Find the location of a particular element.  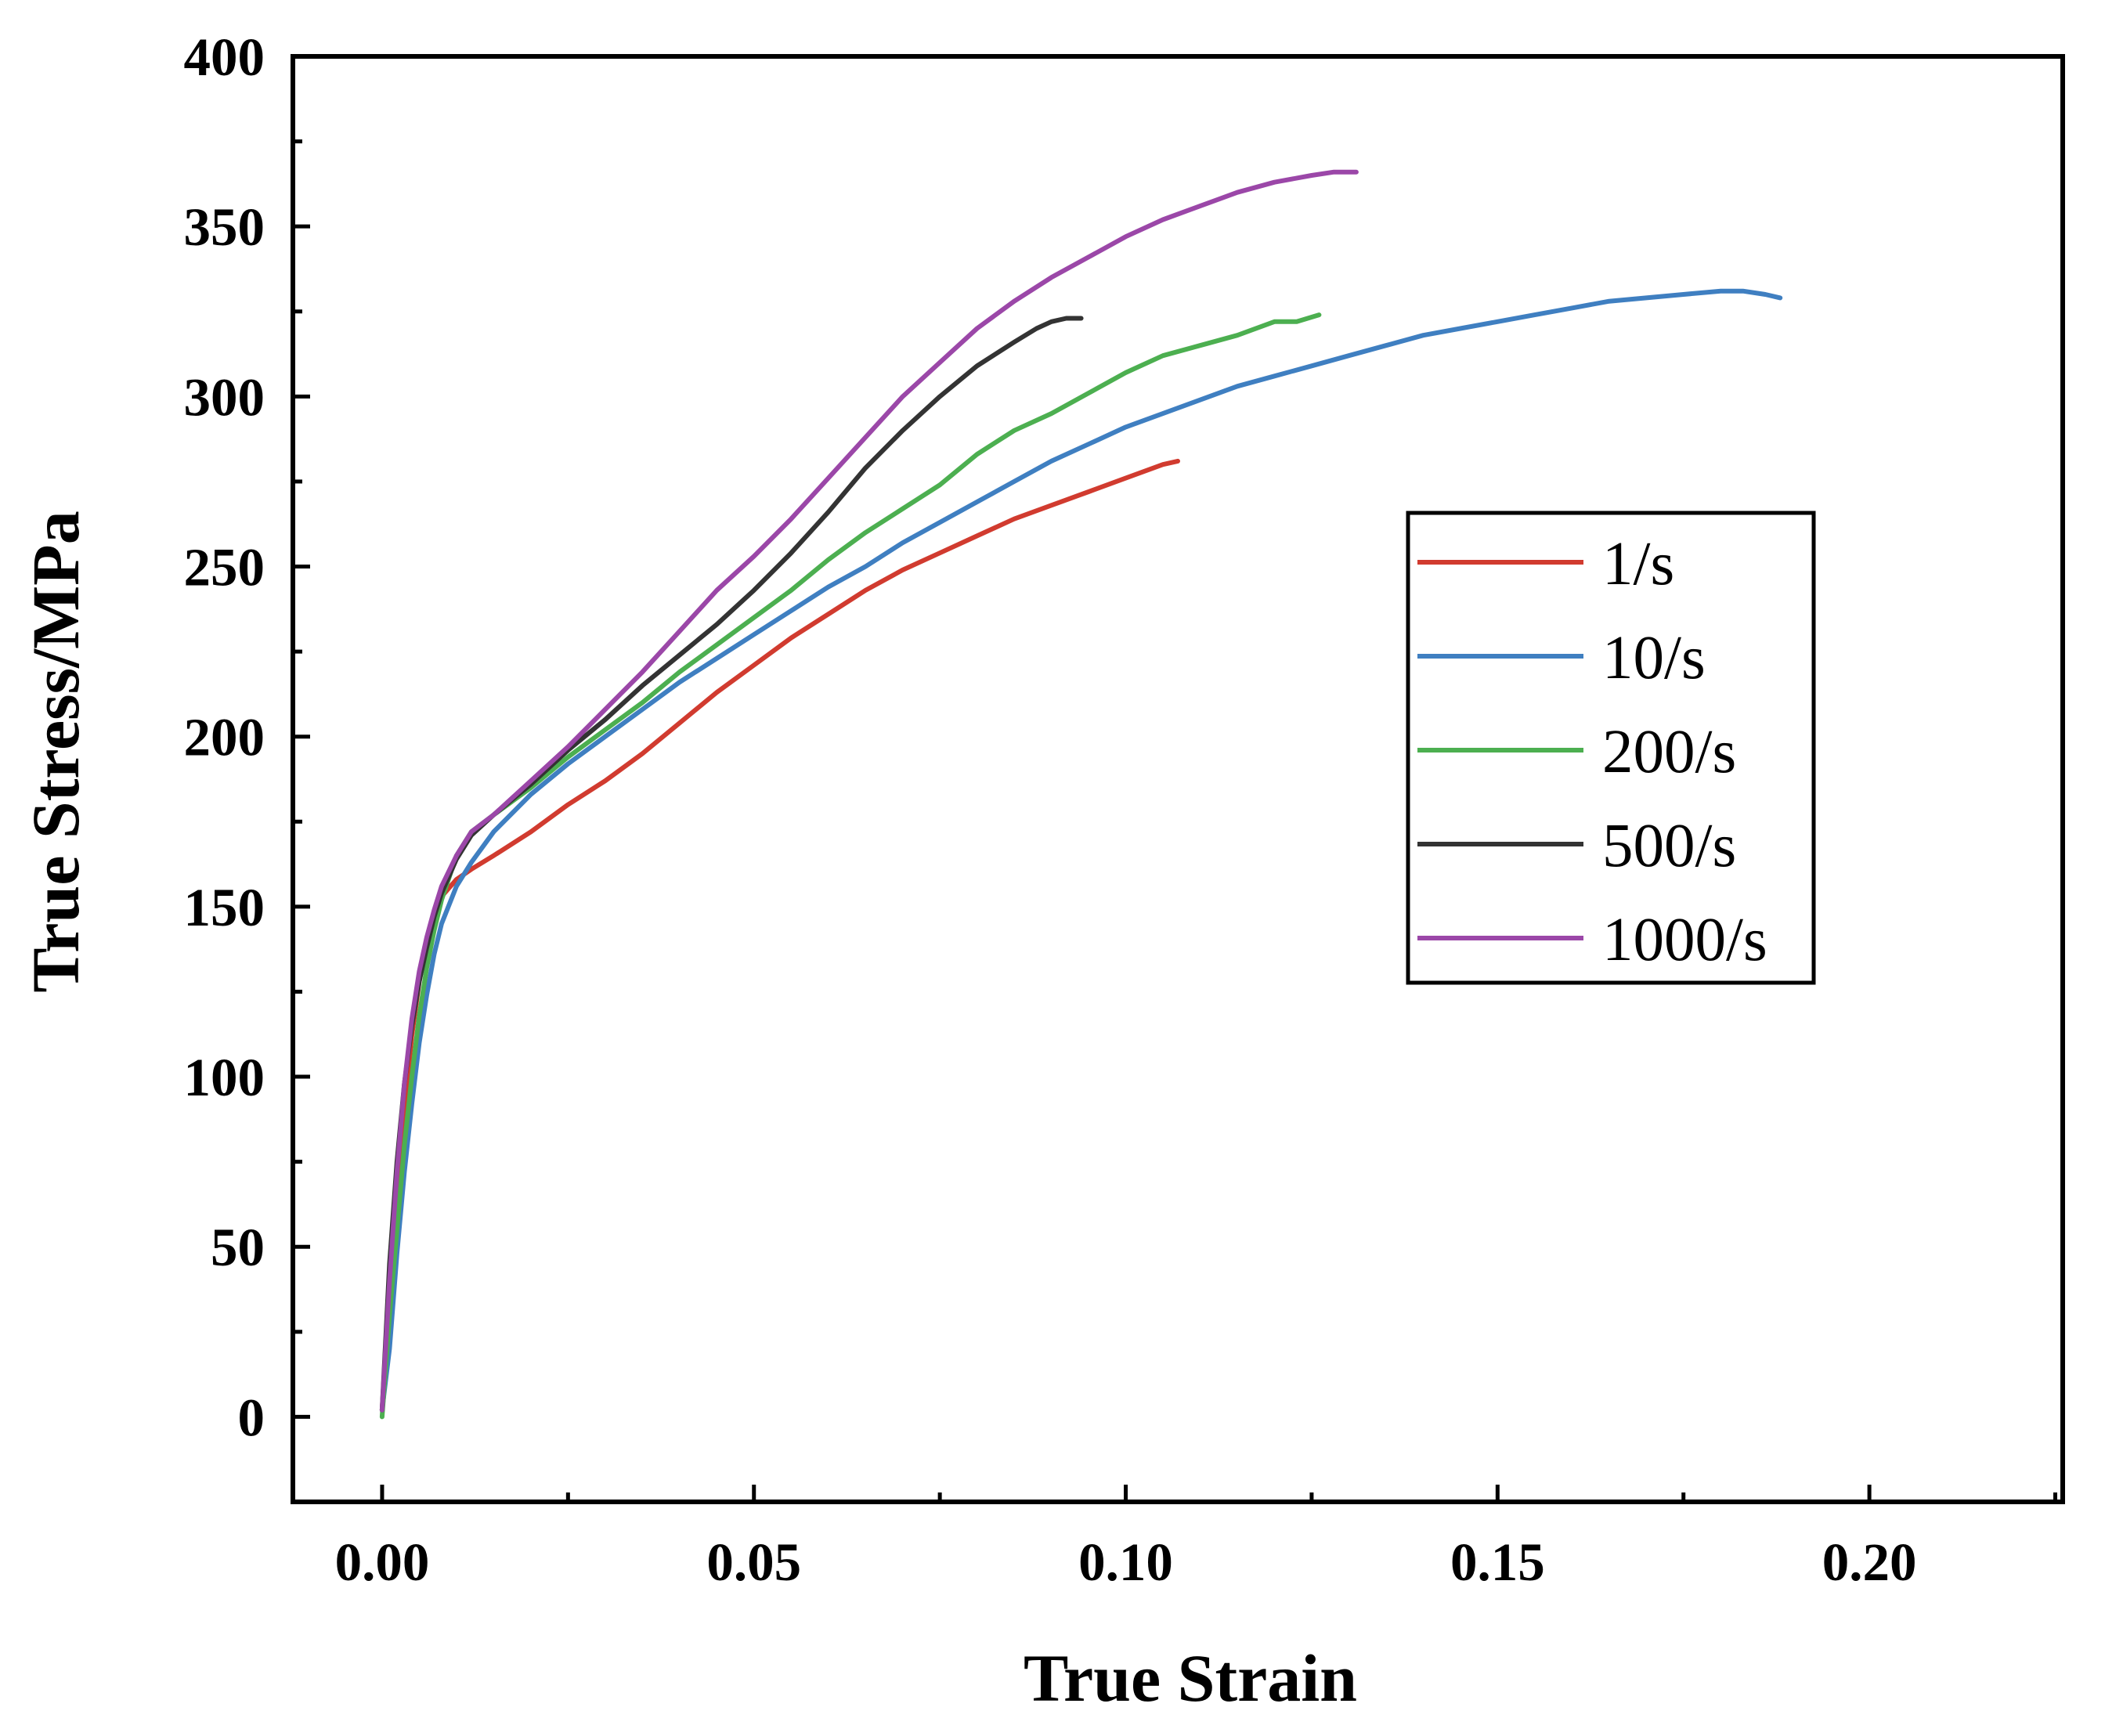

legend: 1/s 10/s 200/s 500/s 1000/s is located at coordinates (1611, 748).